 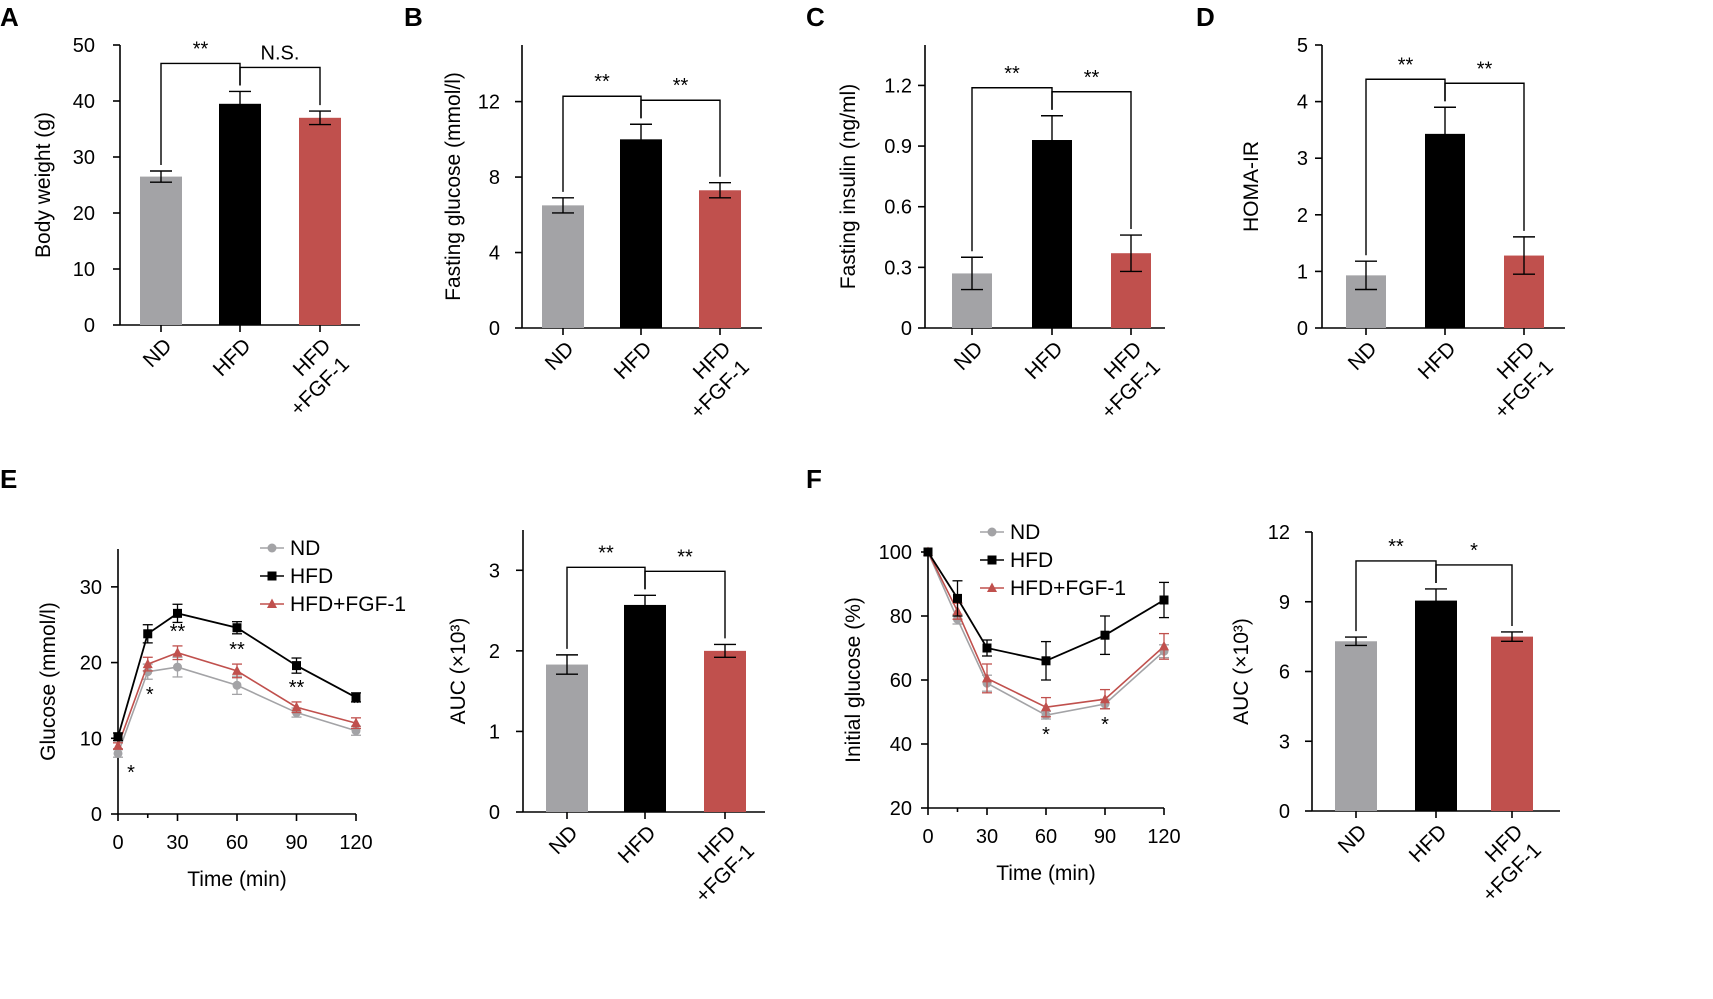 I want to click on y-axis-label: Fasting insulin (ng/ml), so click(x=848, y=186).